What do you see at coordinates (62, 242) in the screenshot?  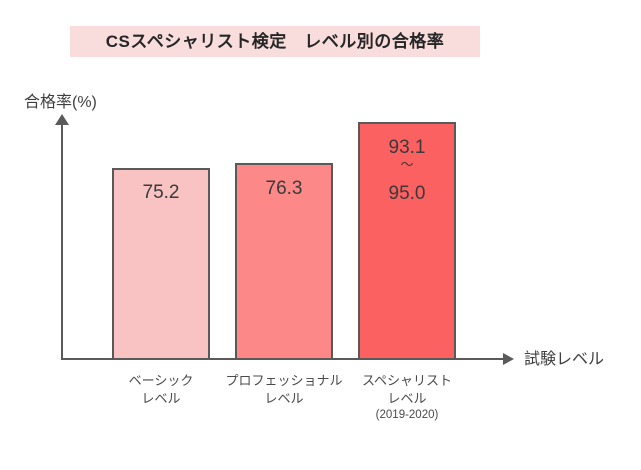 I see `y-axis-line` at bounding box center [62, 242].